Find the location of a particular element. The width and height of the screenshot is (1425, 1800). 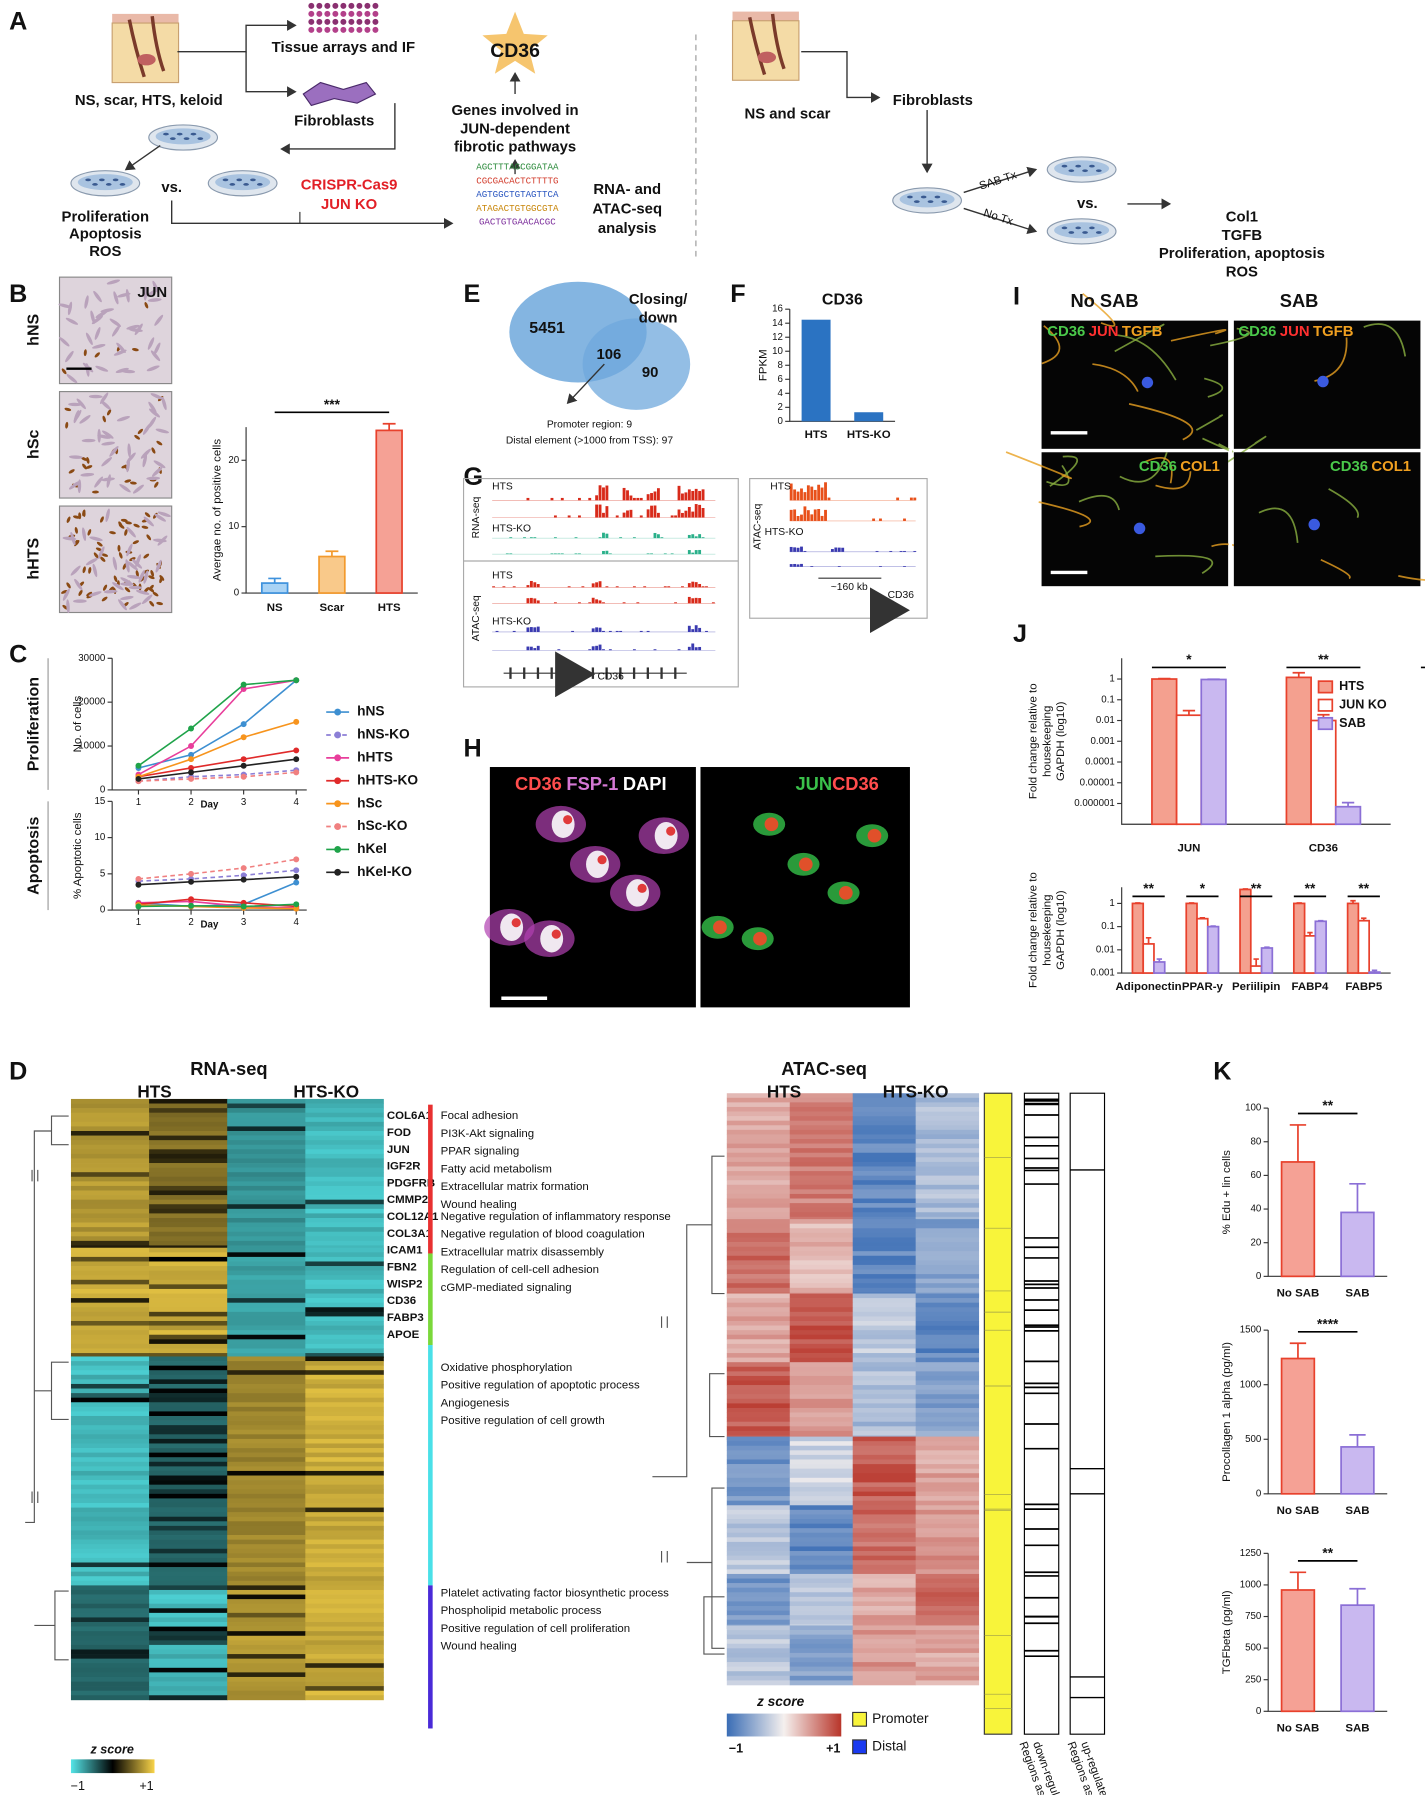

significance: **** is located at coordinates (1328, 1324).